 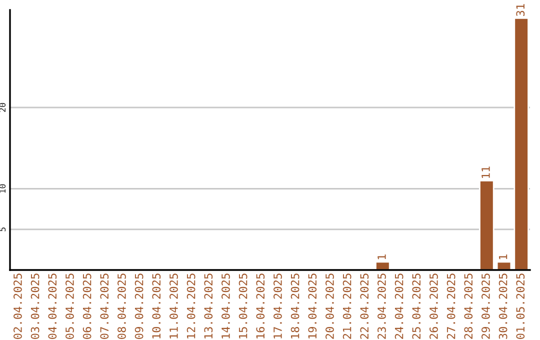 I want to click on x-tick-label: 08.04.2025, so click(x=122, y=306).